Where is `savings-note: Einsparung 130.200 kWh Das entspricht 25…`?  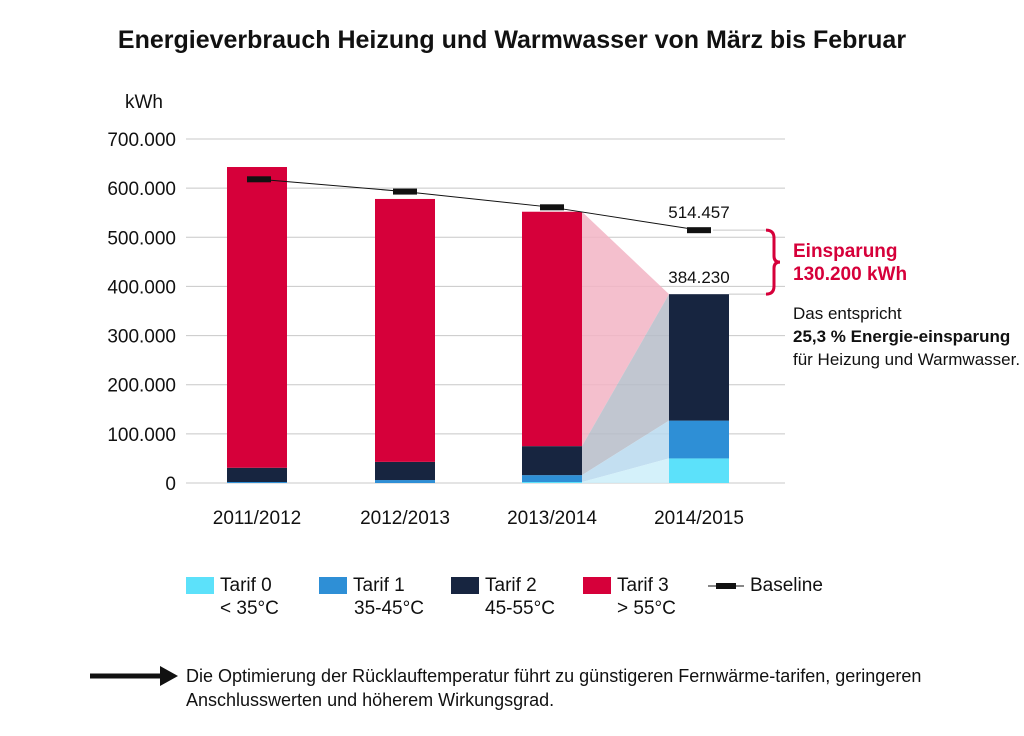 savings-note: Einsparung 130.200 kWh Das entspricht 25… is located at coordinates (908, 305).